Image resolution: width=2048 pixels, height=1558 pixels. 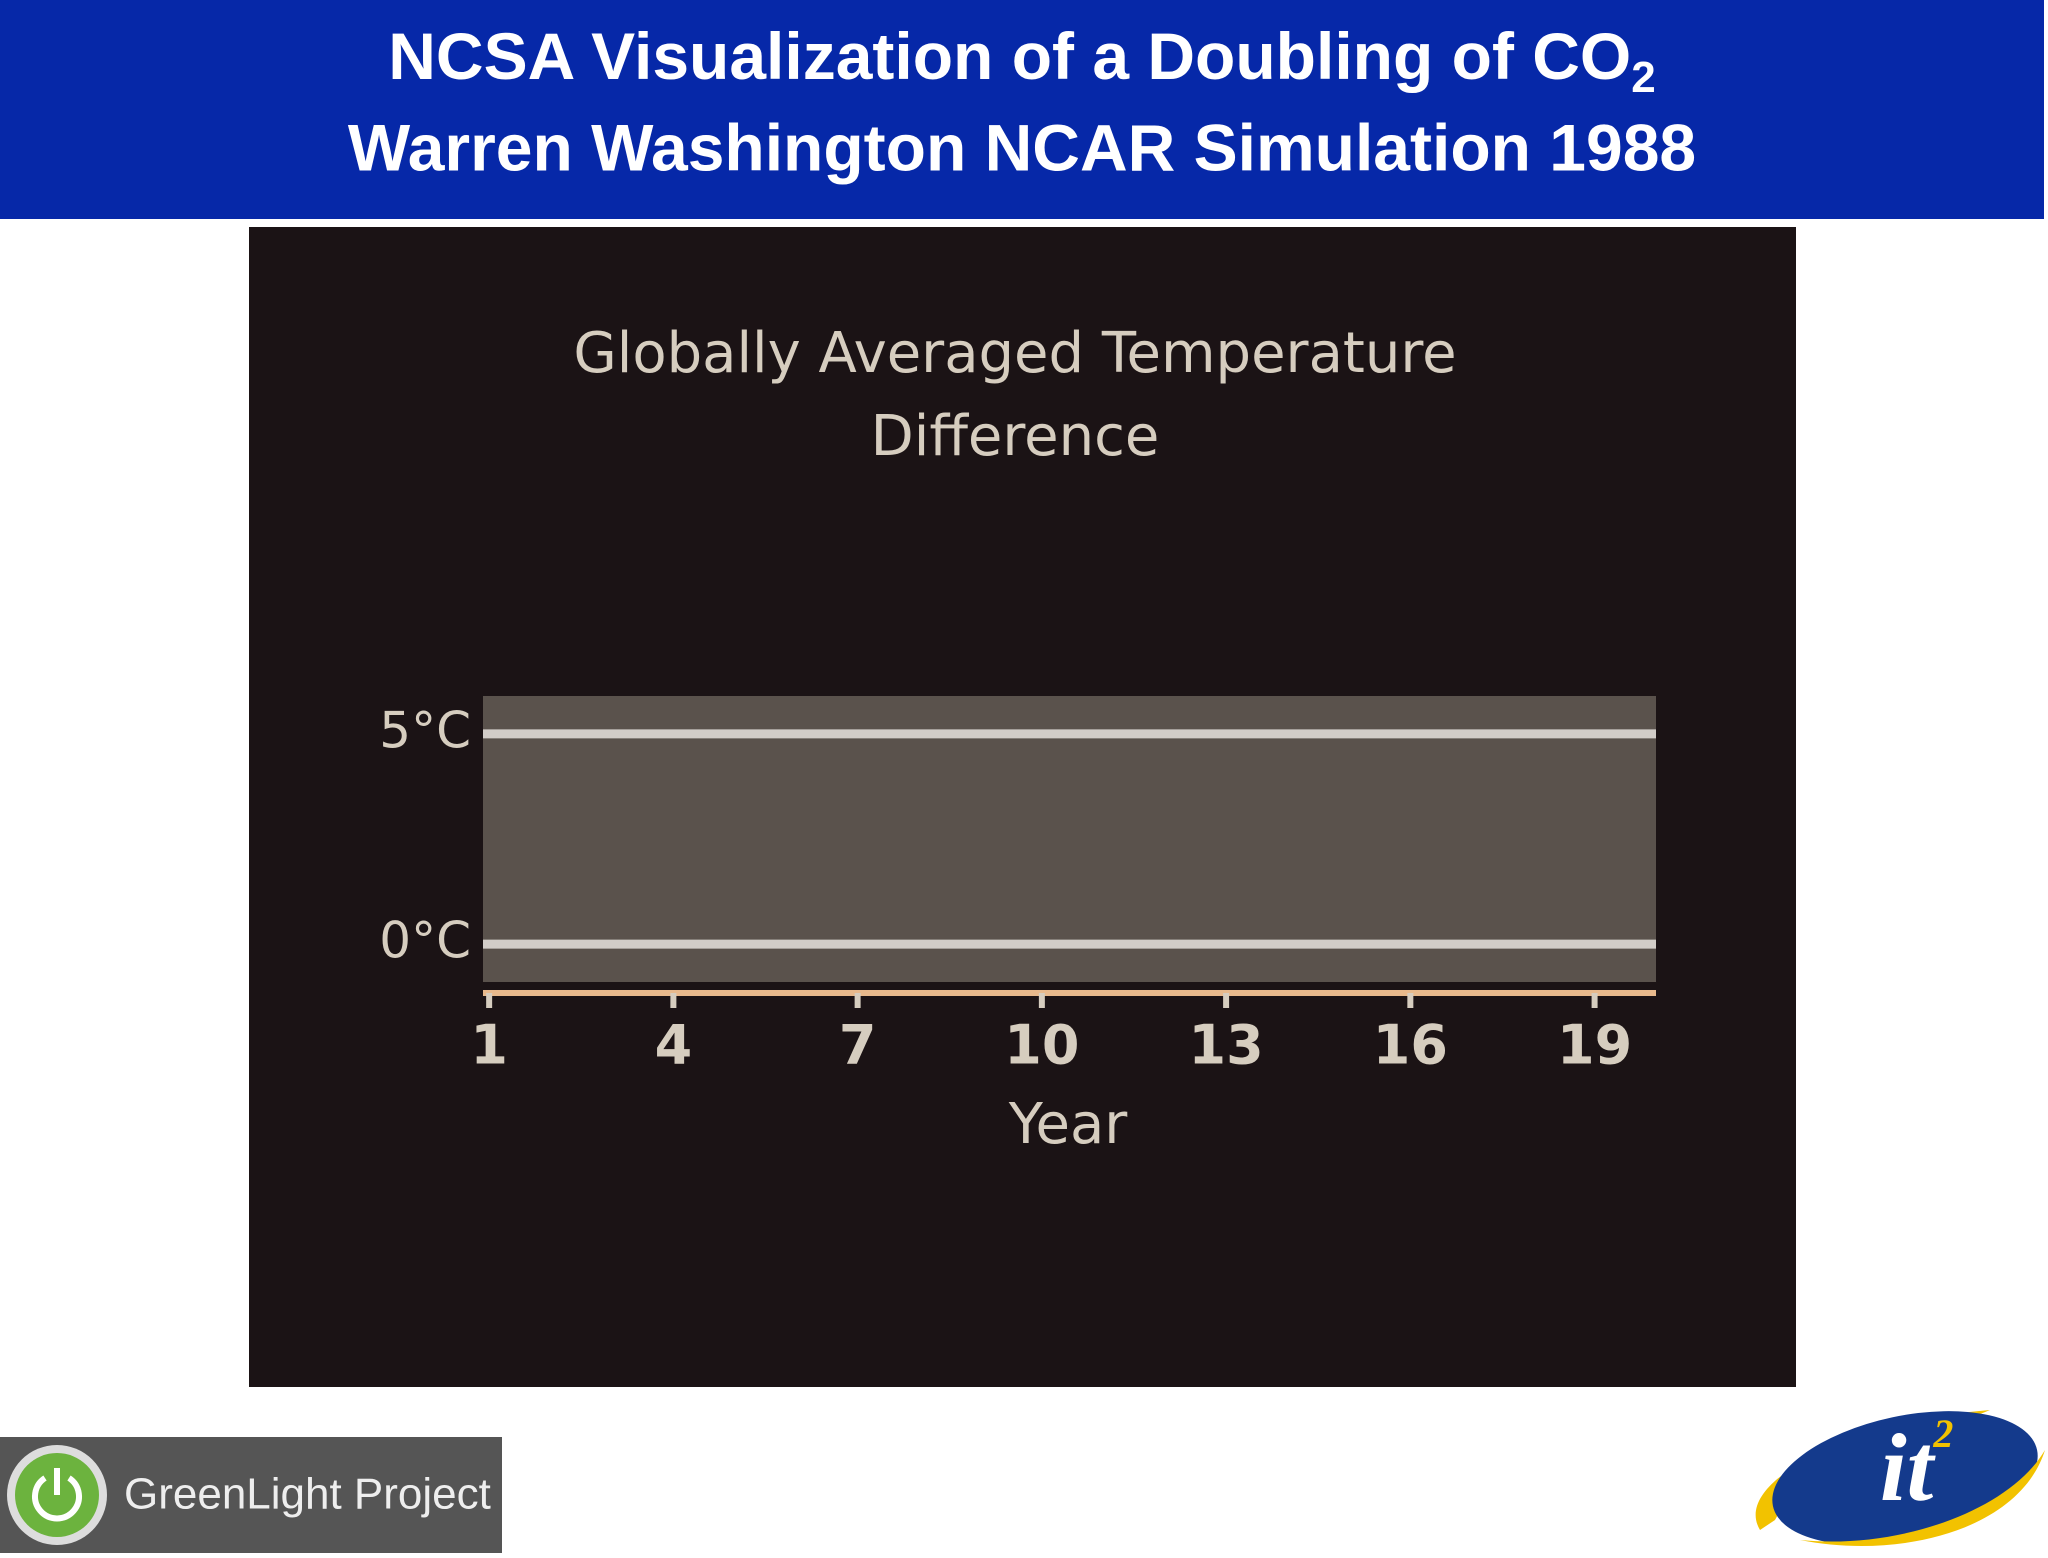 I want to click on greenlight-text: GreenLight Project, so click(x=307, y=1494).